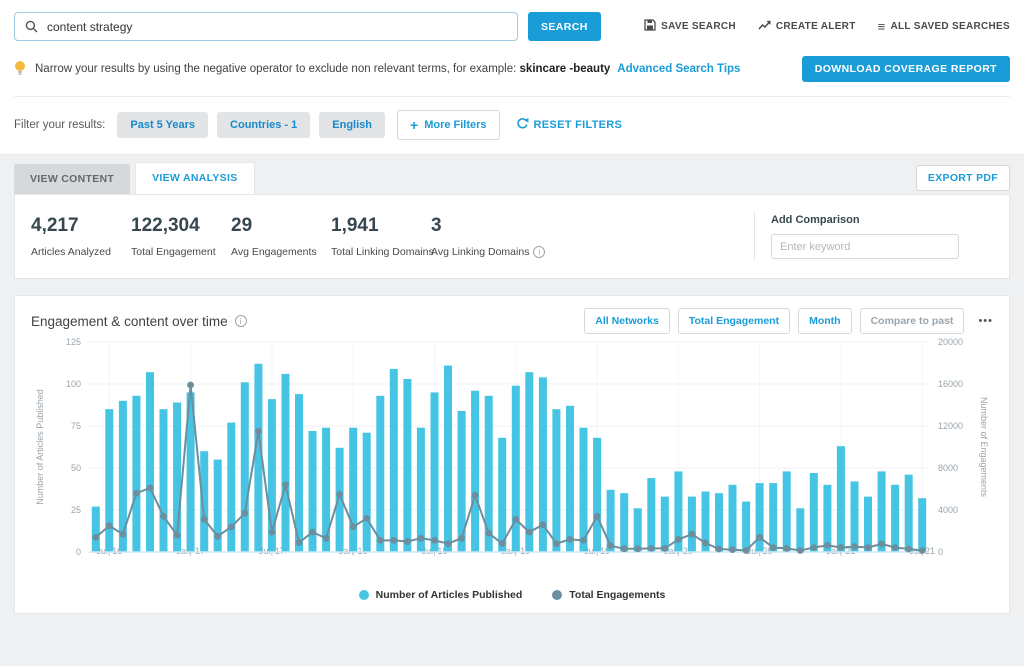  Describe the element at coordinates (264, 125) in the screenshot. I see `filter-chip-countries: Countries - 1` at that location.